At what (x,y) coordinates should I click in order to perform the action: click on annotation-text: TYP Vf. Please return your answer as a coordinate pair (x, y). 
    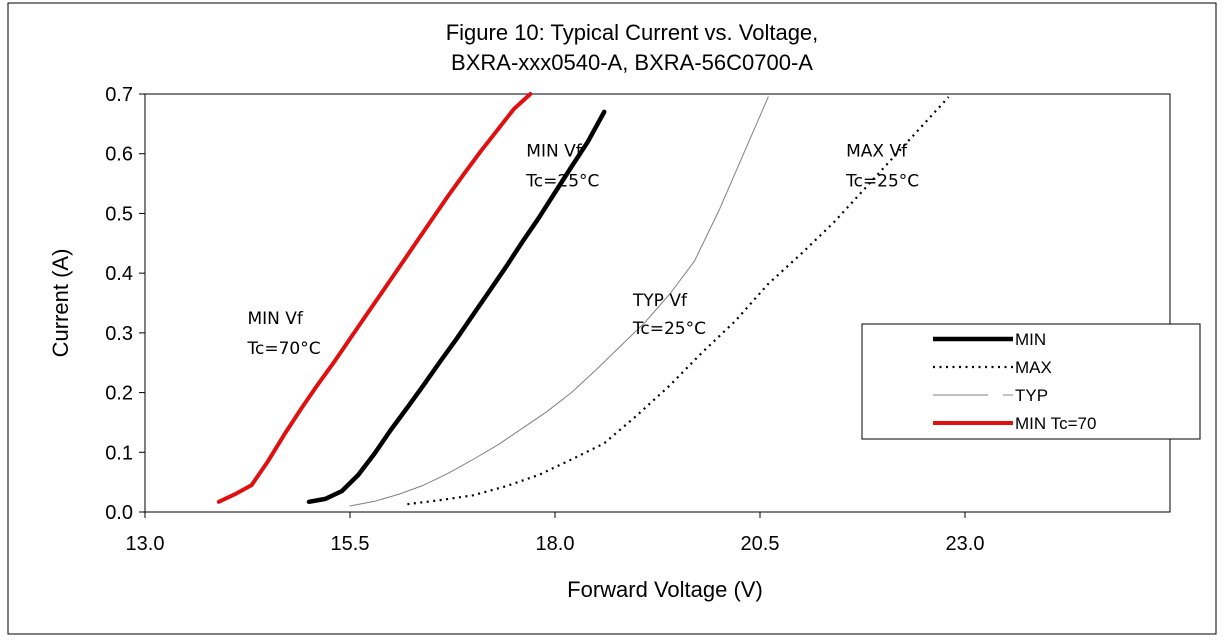
    Looking at the image, I should click on (660, 301).